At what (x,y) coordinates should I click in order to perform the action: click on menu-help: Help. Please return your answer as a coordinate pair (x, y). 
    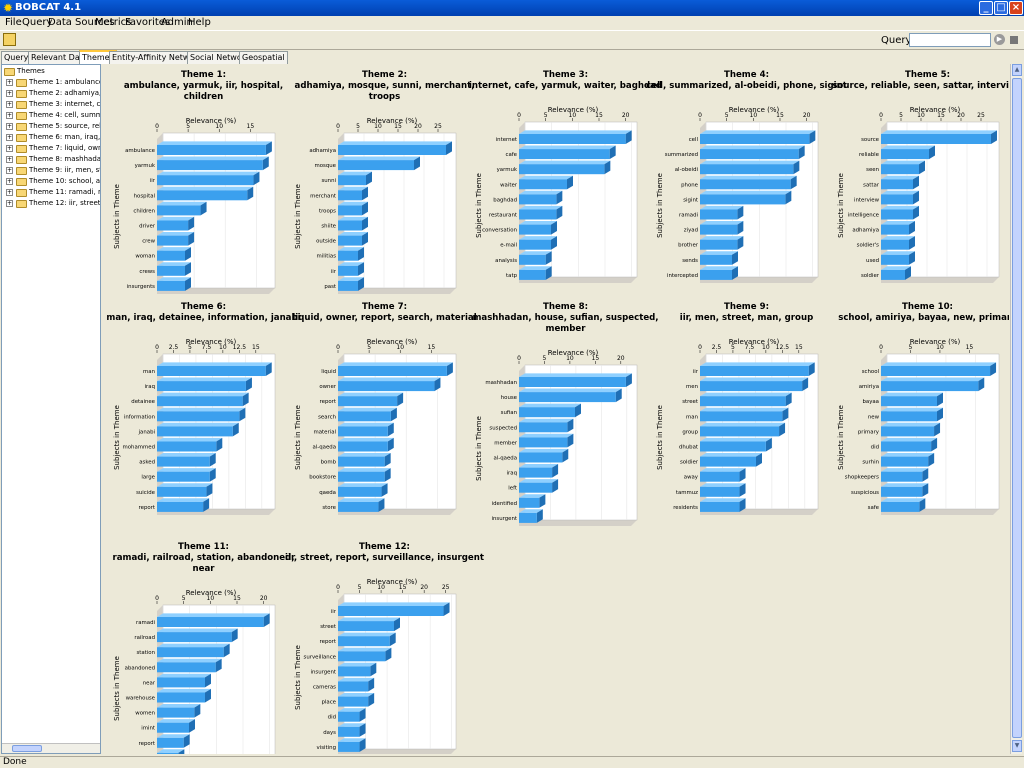
    Looking at the image, I should click on (199, 22).